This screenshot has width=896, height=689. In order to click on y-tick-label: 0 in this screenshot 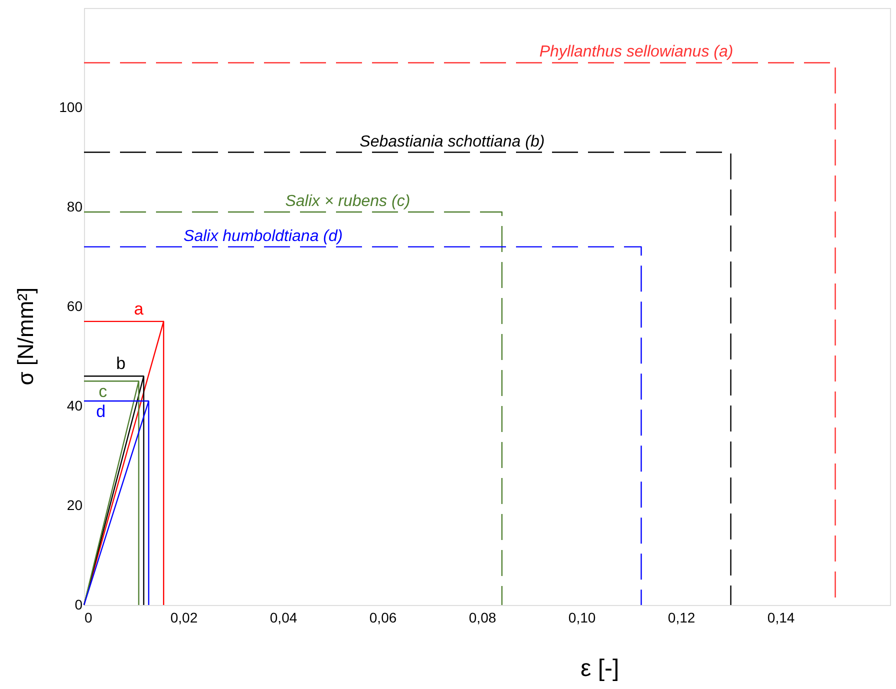, I will do `click(78, 604)`.